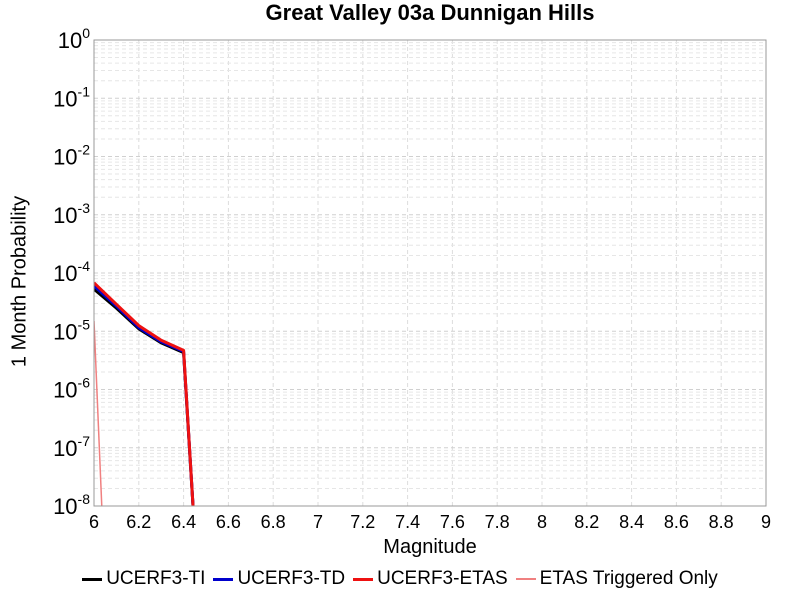 The width and height of the screenshot is (800, 600). I want to click on y-tick-label: 10⁻⁶, so click(71, 389).